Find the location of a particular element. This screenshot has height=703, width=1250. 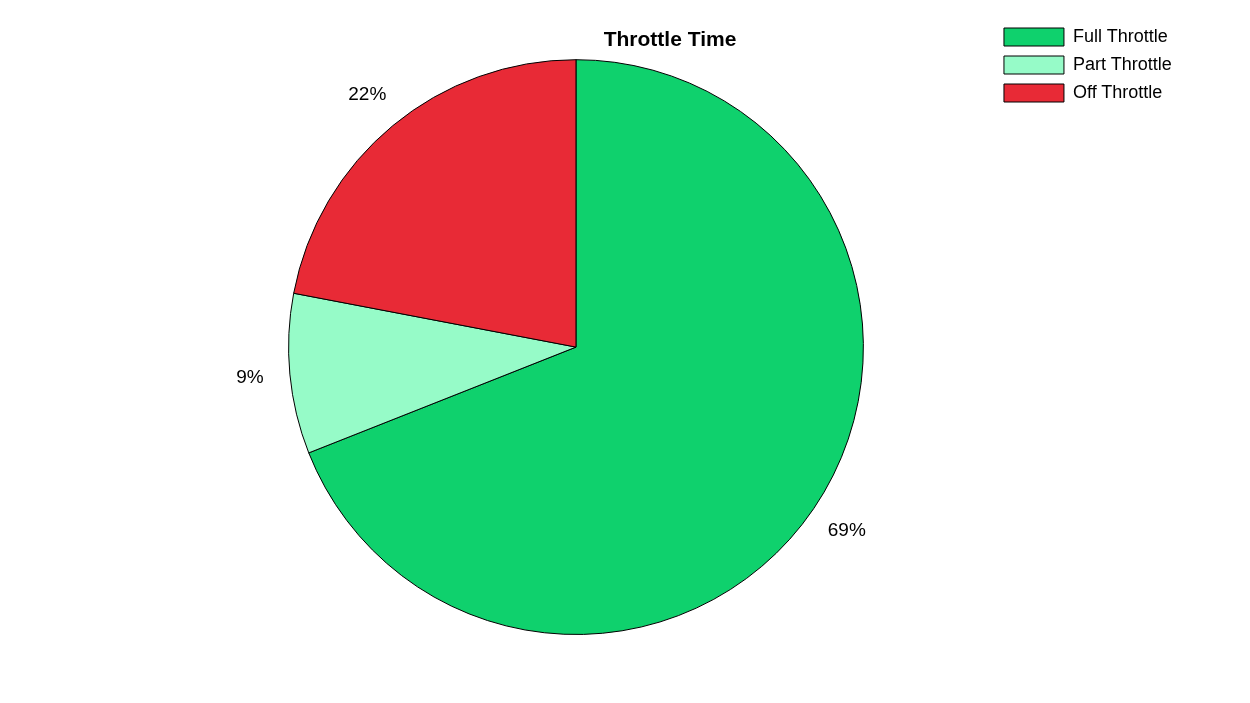

legend-label: Full Throttle is located at coordinates (1120, 35).